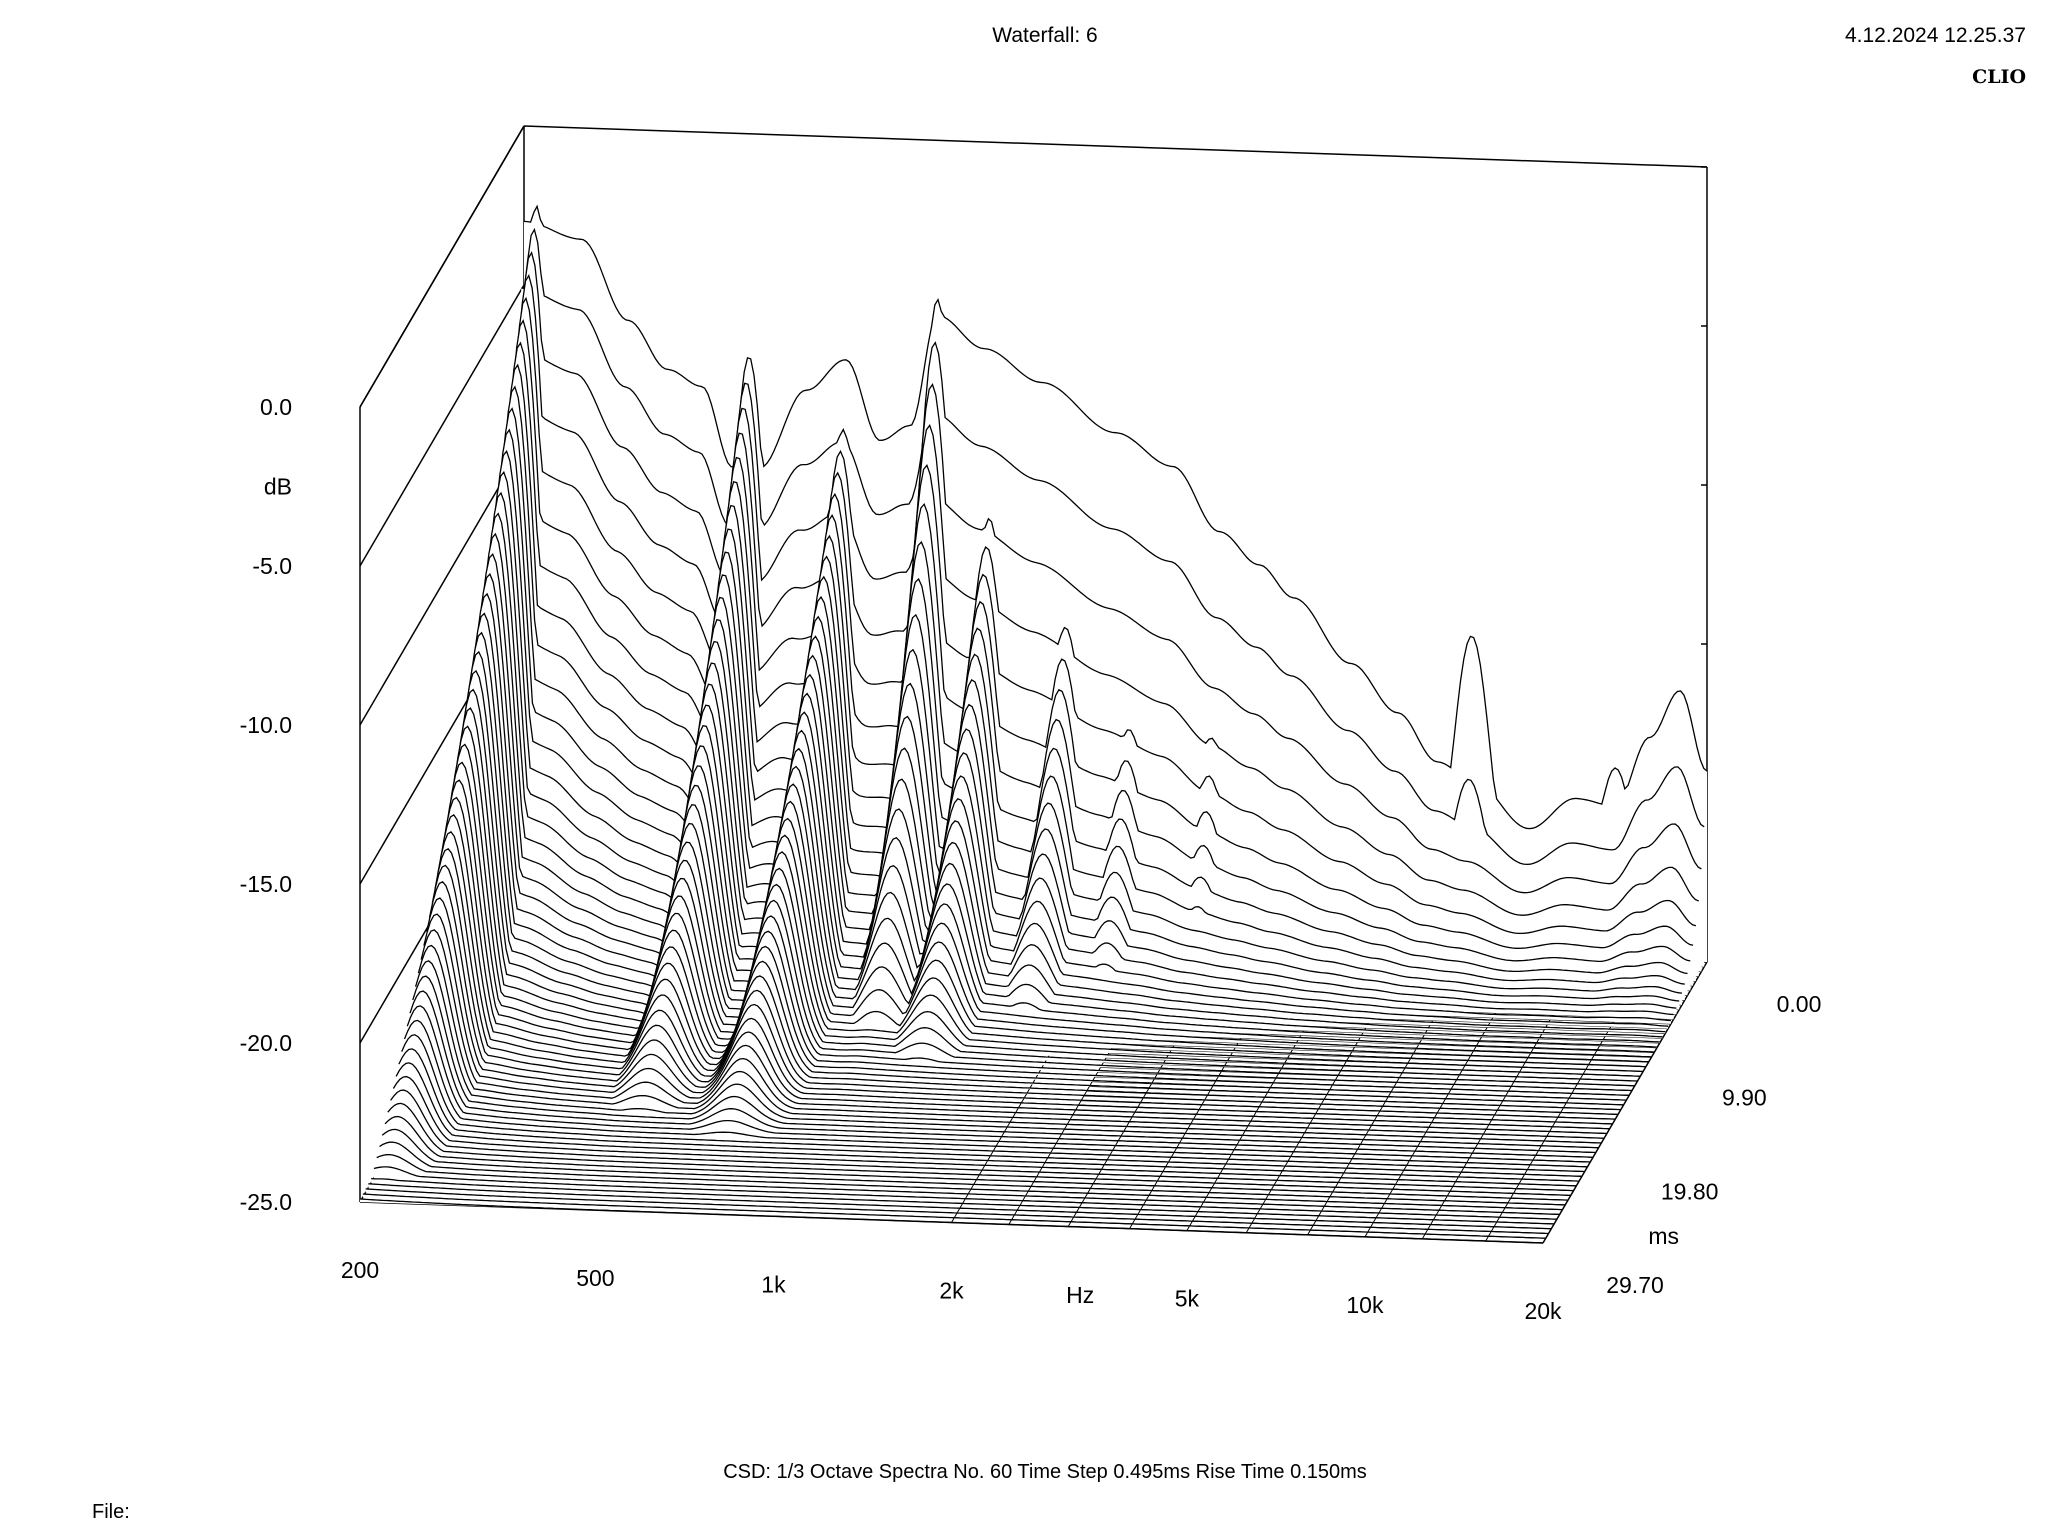 The image size is (2048, 1536). I want to click on x-tick-label: 5k, so click(1187, 1299).